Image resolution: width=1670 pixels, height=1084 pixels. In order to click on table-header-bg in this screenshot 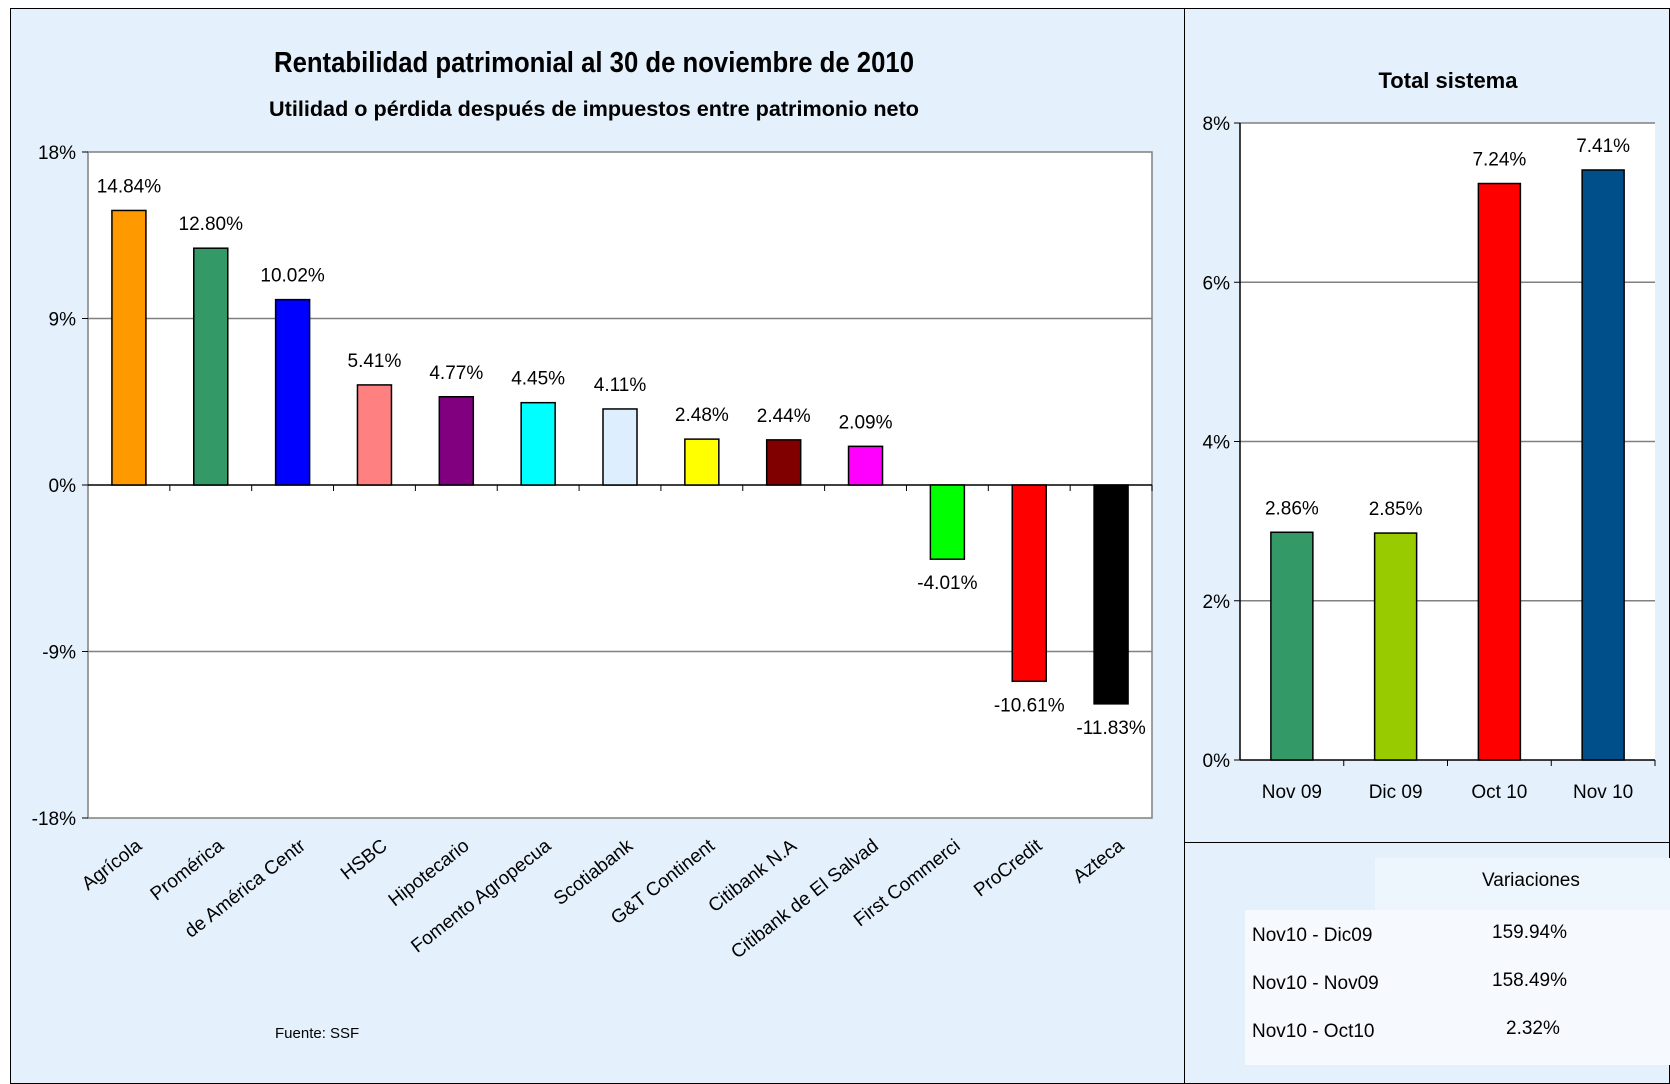, I will do `click(1522, 884)`.